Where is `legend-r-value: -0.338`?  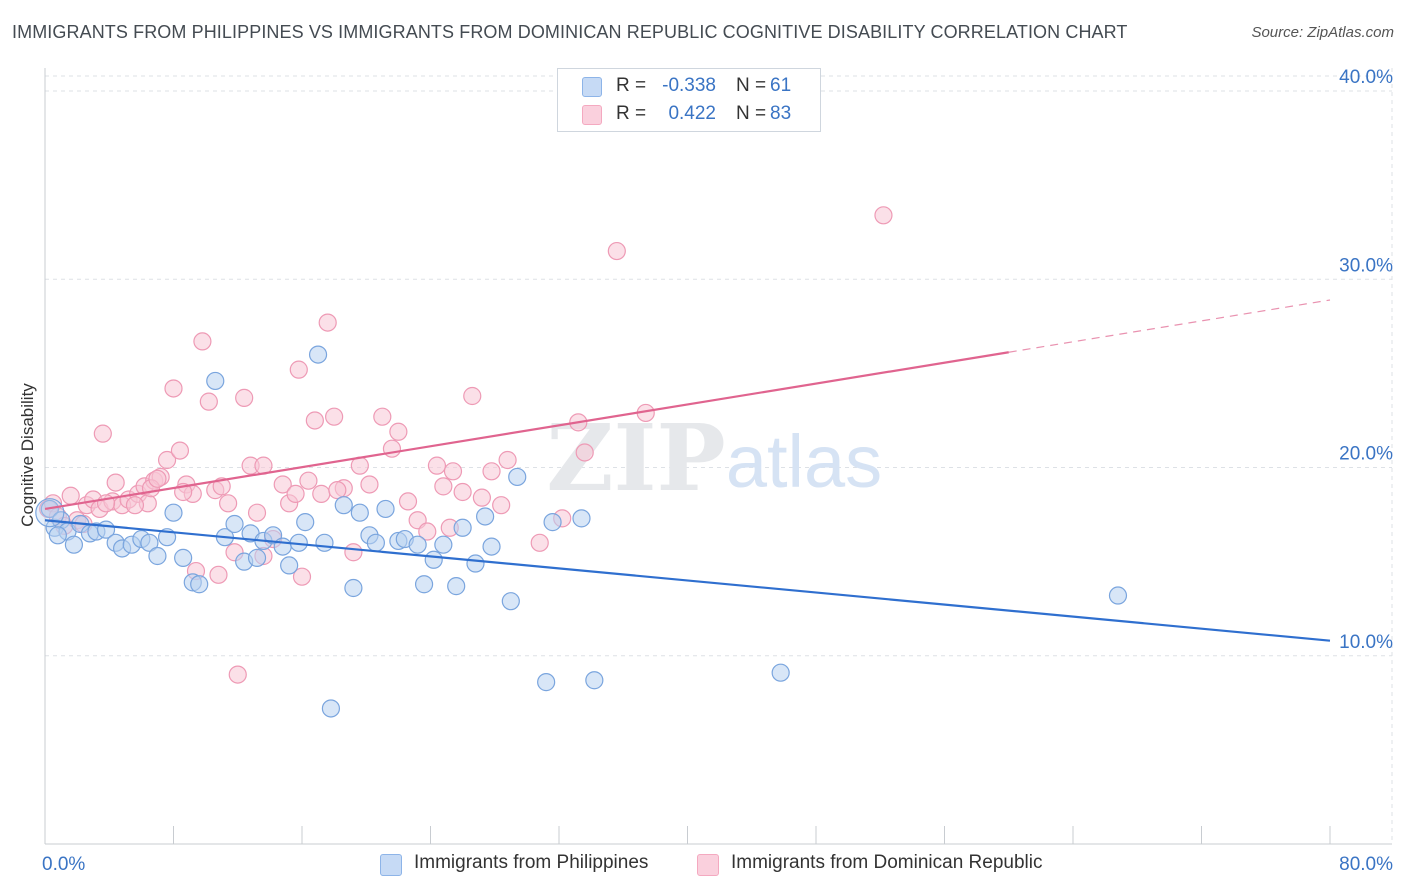
legend-r-value: -0.338 is located at coordinates (689, 85).